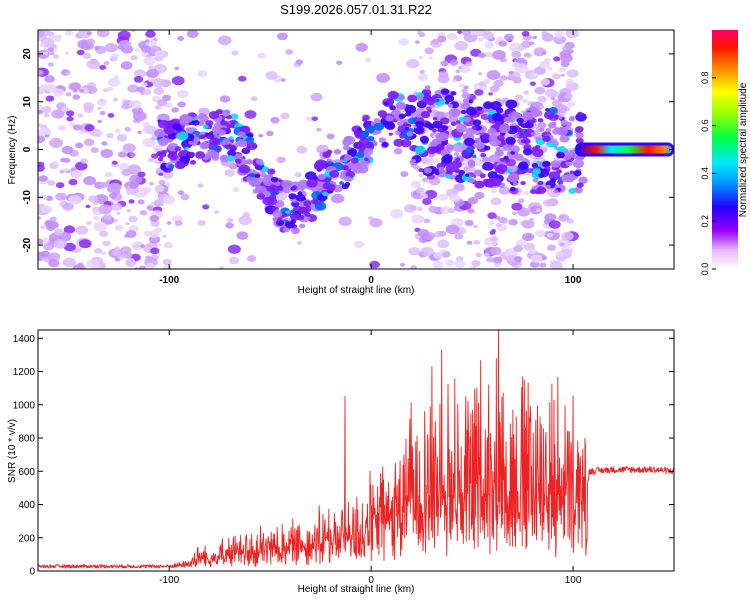  I want to click on colorbar-tick-label: 0.8, so click(705, 78).